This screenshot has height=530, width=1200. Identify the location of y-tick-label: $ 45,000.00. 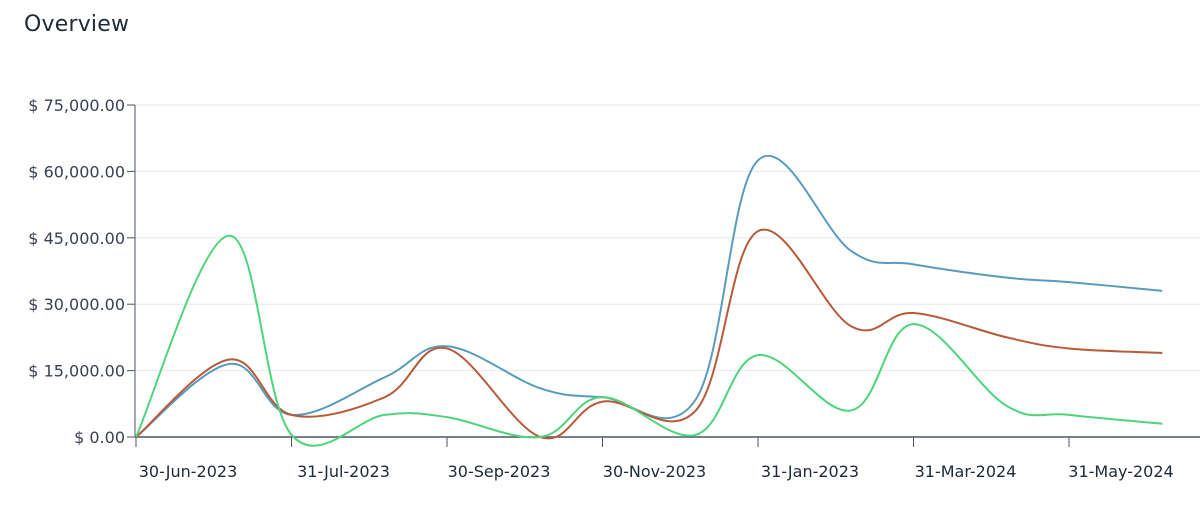
(76, 238).